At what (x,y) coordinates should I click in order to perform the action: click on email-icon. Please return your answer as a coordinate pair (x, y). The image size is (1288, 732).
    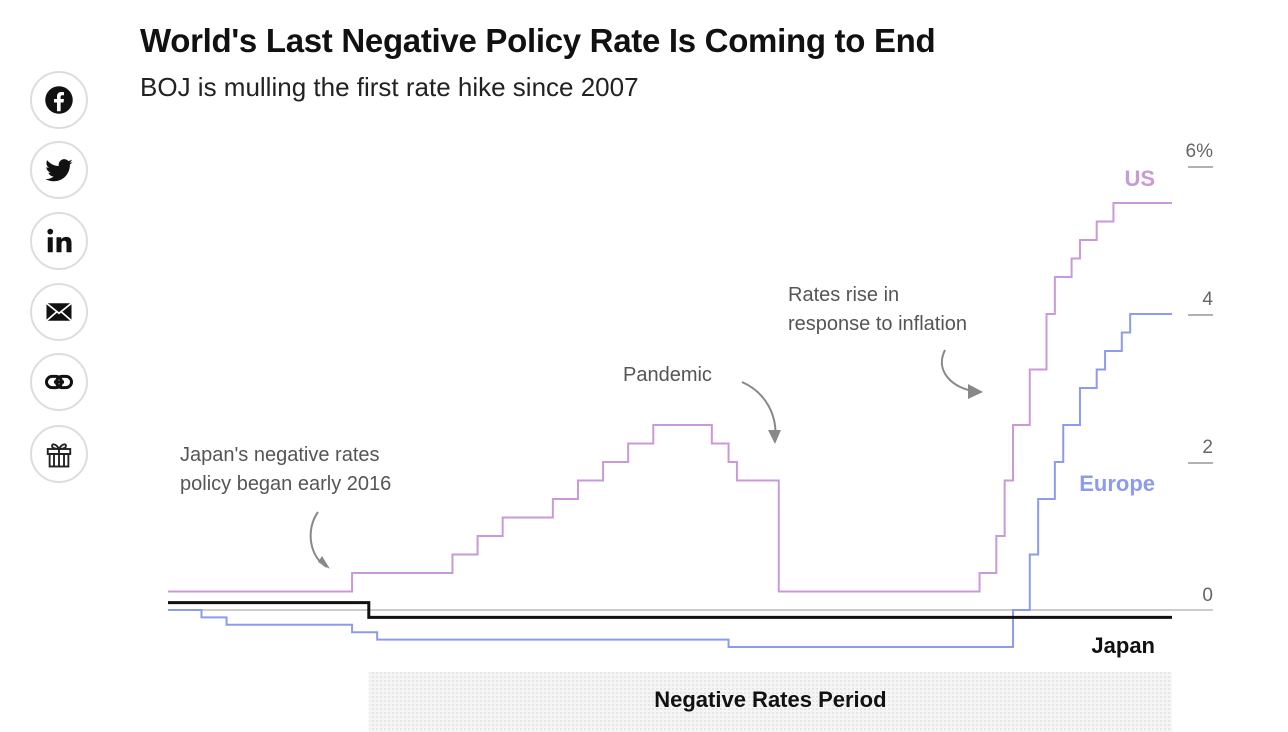
    Looking at the image, I should click on (59, 312).